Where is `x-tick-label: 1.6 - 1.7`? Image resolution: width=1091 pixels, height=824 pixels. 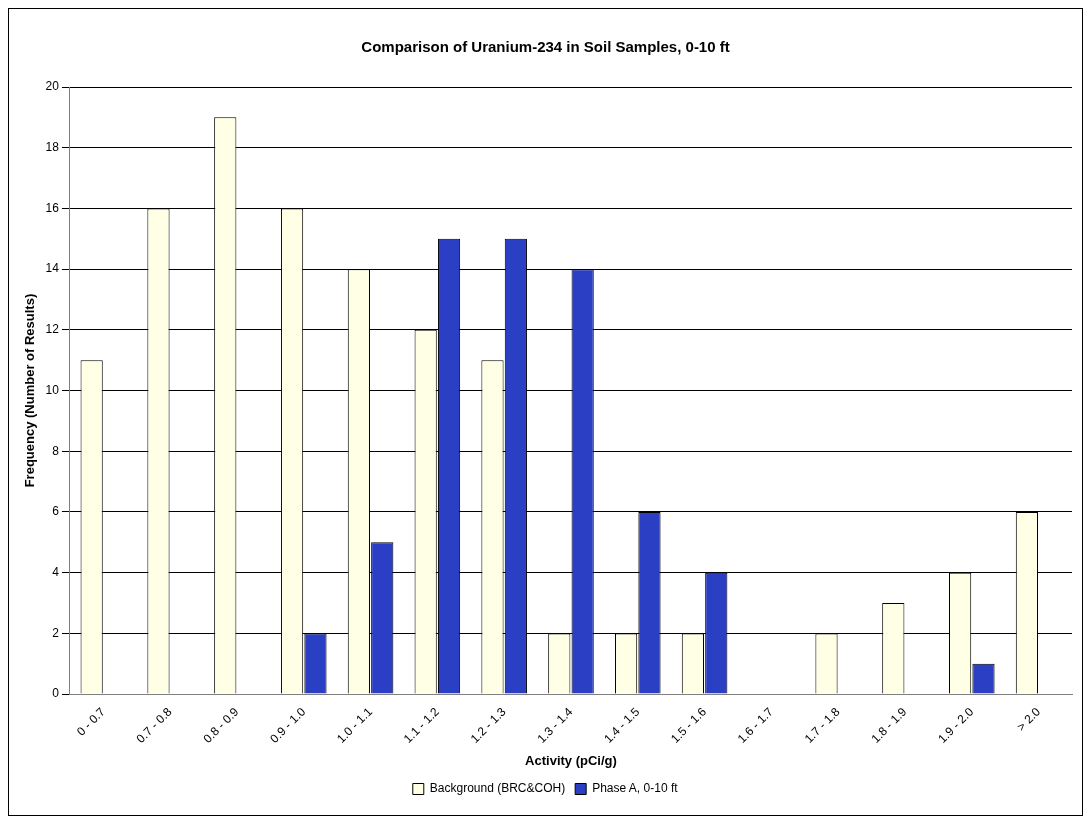
x-tick-label: 1.6 - 1.7 is located at coordinates (755, 725).